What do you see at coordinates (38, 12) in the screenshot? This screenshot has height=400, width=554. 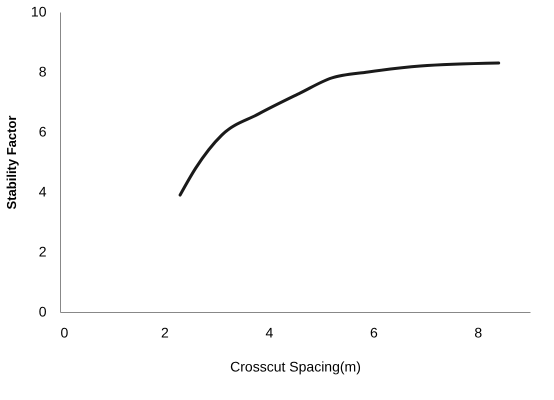 I see `y-tick-label: 10` at bounding box center [38, 12].